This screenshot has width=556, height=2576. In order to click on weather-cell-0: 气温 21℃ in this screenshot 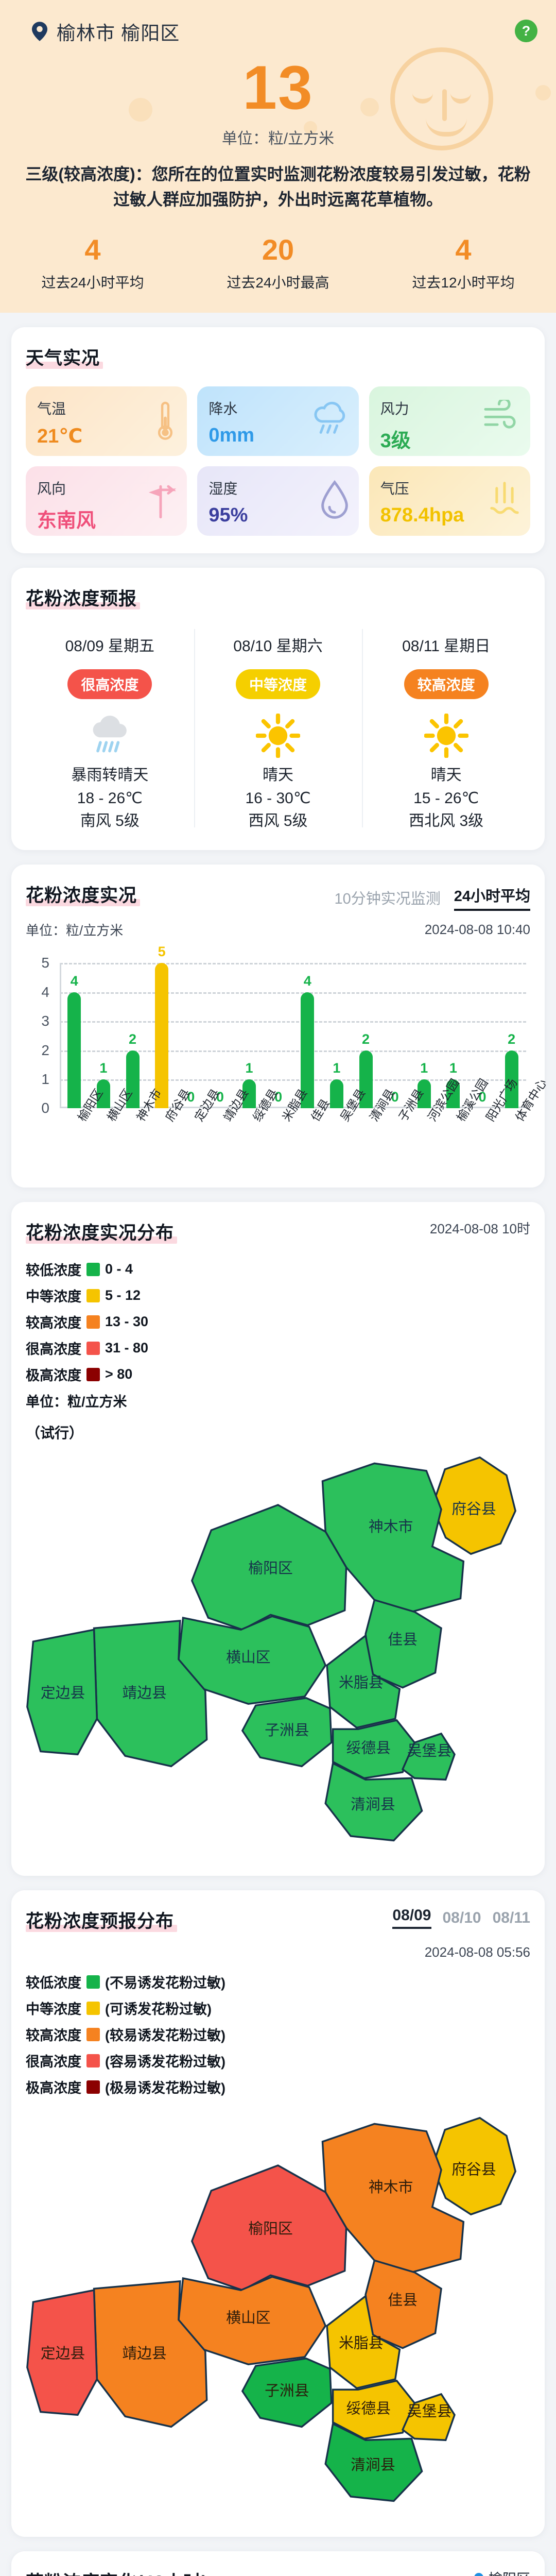, I will do `click(106, 421)`.